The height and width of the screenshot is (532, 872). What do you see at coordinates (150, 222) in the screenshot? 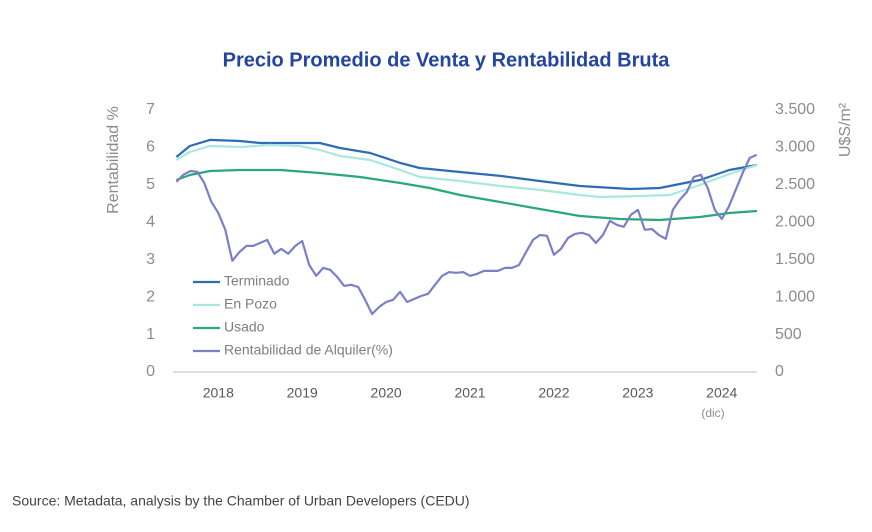
I see `y-tick-label: 4` at bounding box center [150, 222].